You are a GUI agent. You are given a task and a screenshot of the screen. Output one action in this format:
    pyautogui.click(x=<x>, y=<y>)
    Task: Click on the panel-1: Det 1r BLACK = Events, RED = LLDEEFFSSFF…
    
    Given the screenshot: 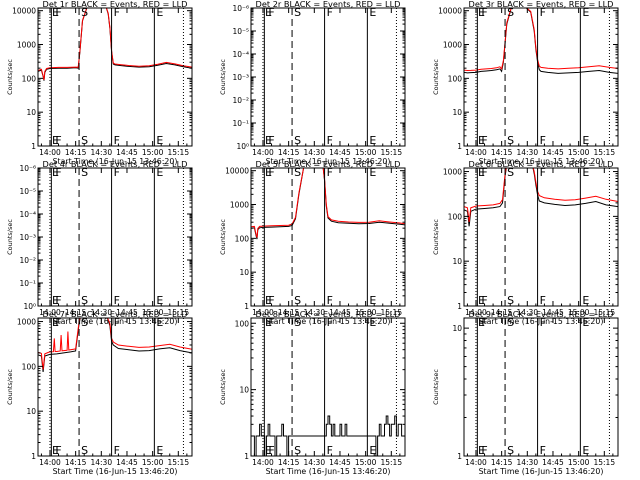 What is the action you would take?
    pyautogui.click(x=99, y=83)
    